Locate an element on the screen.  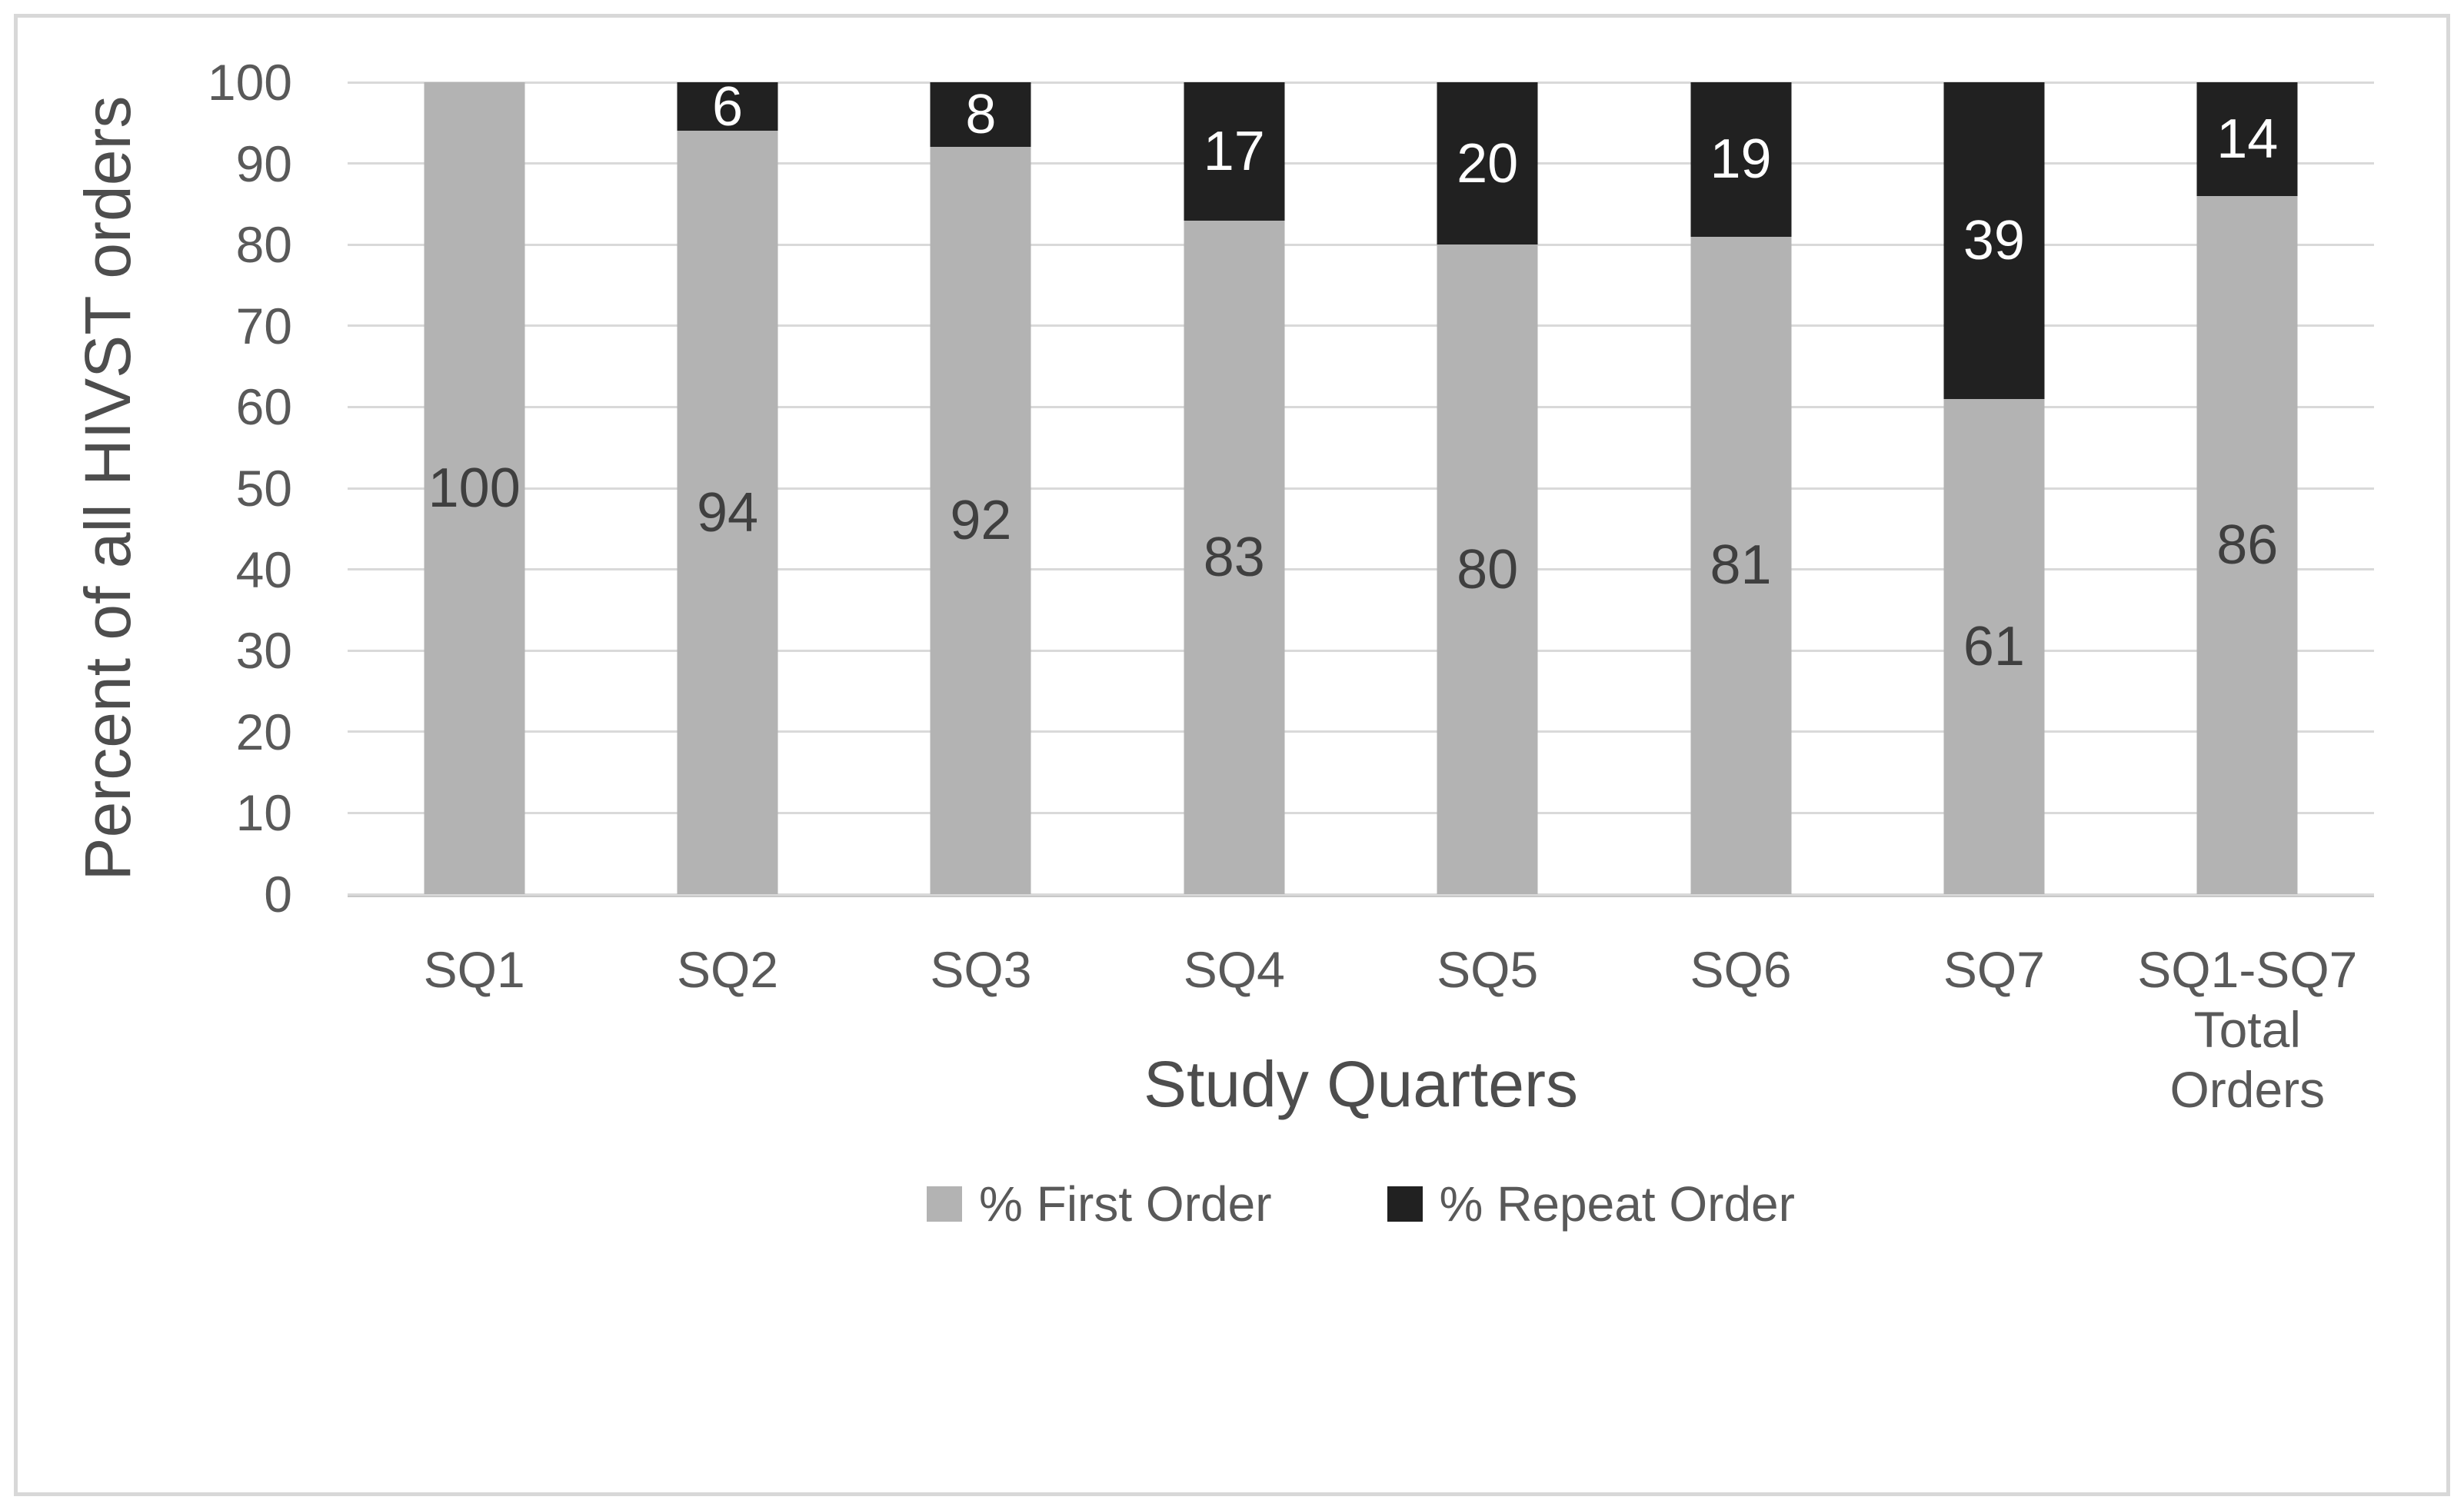
y-tick-label: 40 is located at coordinates (263, 569).